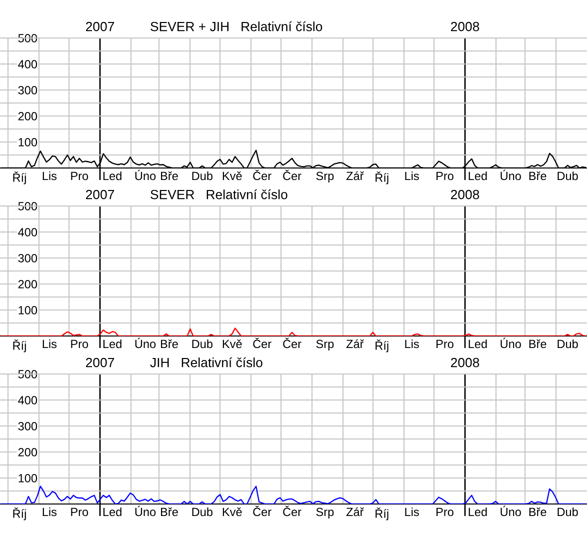 The height and width of the screenshot is (549, 587). I want to click on chart-title: SEVER Relativní číslo, so click(219, 194).